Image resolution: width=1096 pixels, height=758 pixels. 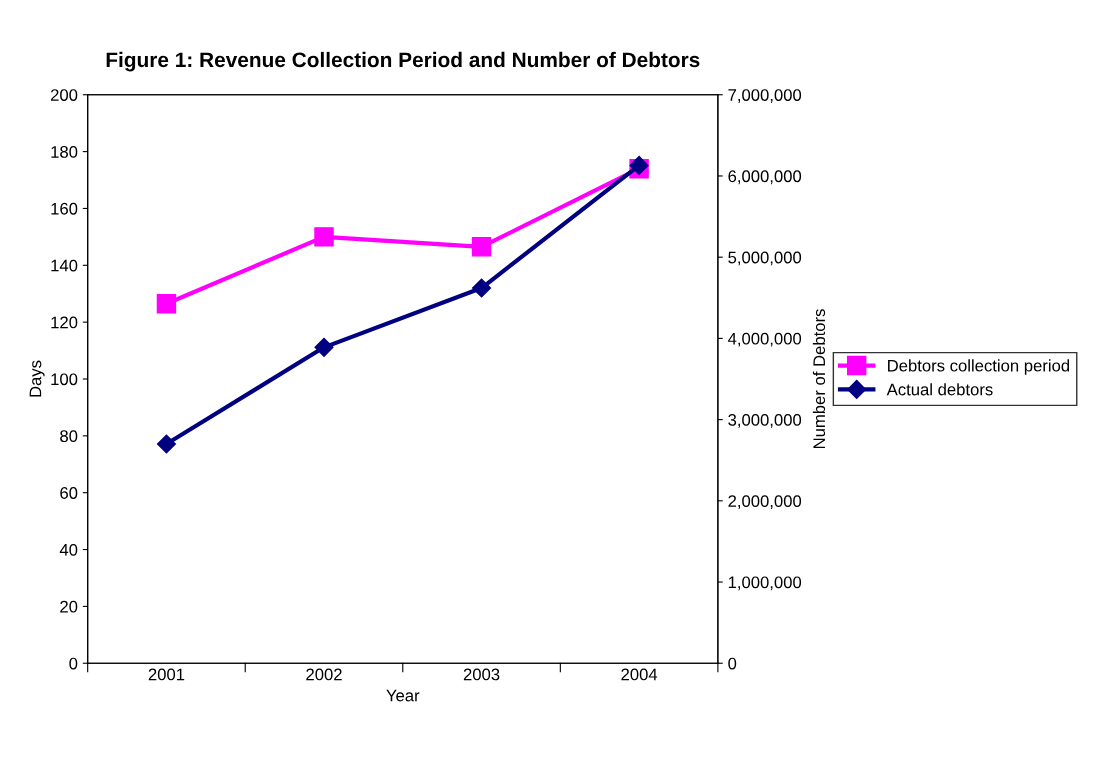 I want to click on y-tick-label: 180, so click(x=64, y=152).